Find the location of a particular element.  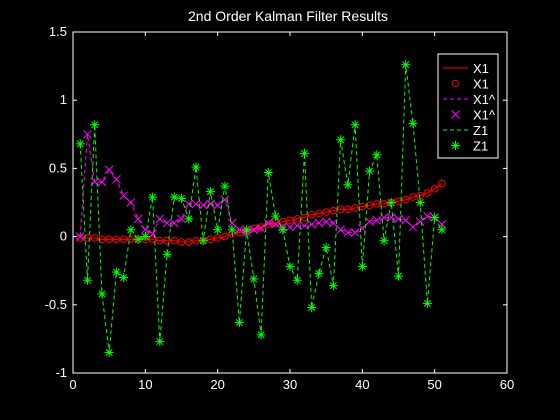

legend-marker-sample is located at coordinates (455, 114).